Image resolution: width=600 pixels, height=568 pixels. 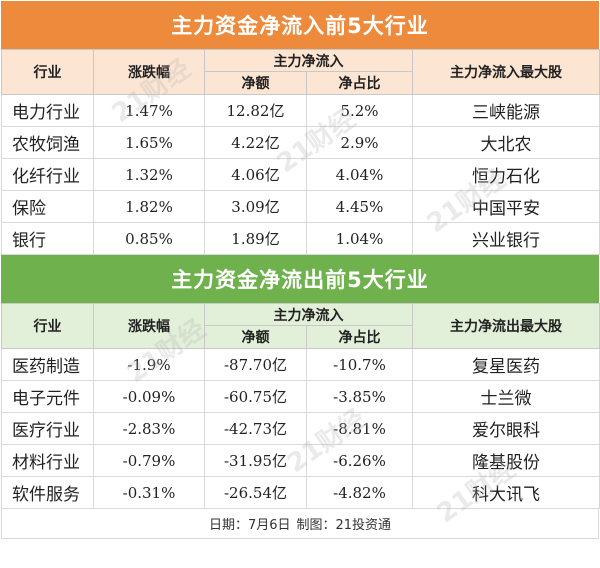 What do you see at coordinates (255, 428) in the screenshot?
I see `net-cell: -42.73亿` at bounding box center [255, 428].